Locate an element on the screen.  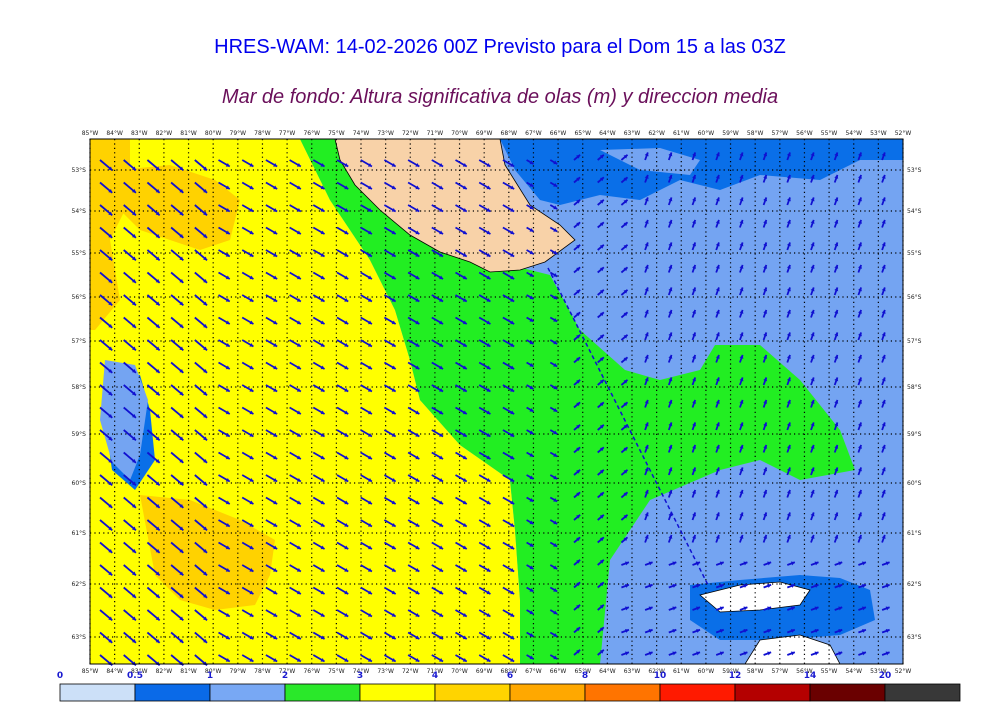
longitude-label: 79°W is located at coordinates (238, 133).